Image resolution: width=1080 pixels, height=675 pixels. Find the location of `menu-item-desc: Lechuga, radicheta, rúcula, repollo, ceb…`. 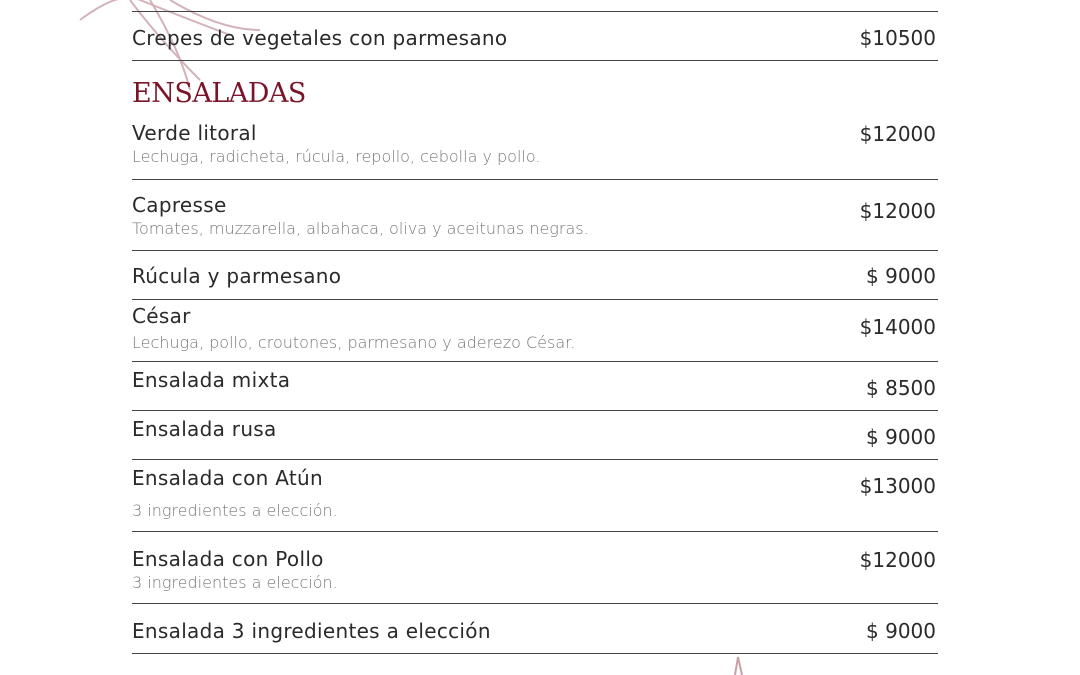

menu-item-desc: Lechuga, radicheta, rúcula, repollo, ceb… is located at coordinates (336, 156).